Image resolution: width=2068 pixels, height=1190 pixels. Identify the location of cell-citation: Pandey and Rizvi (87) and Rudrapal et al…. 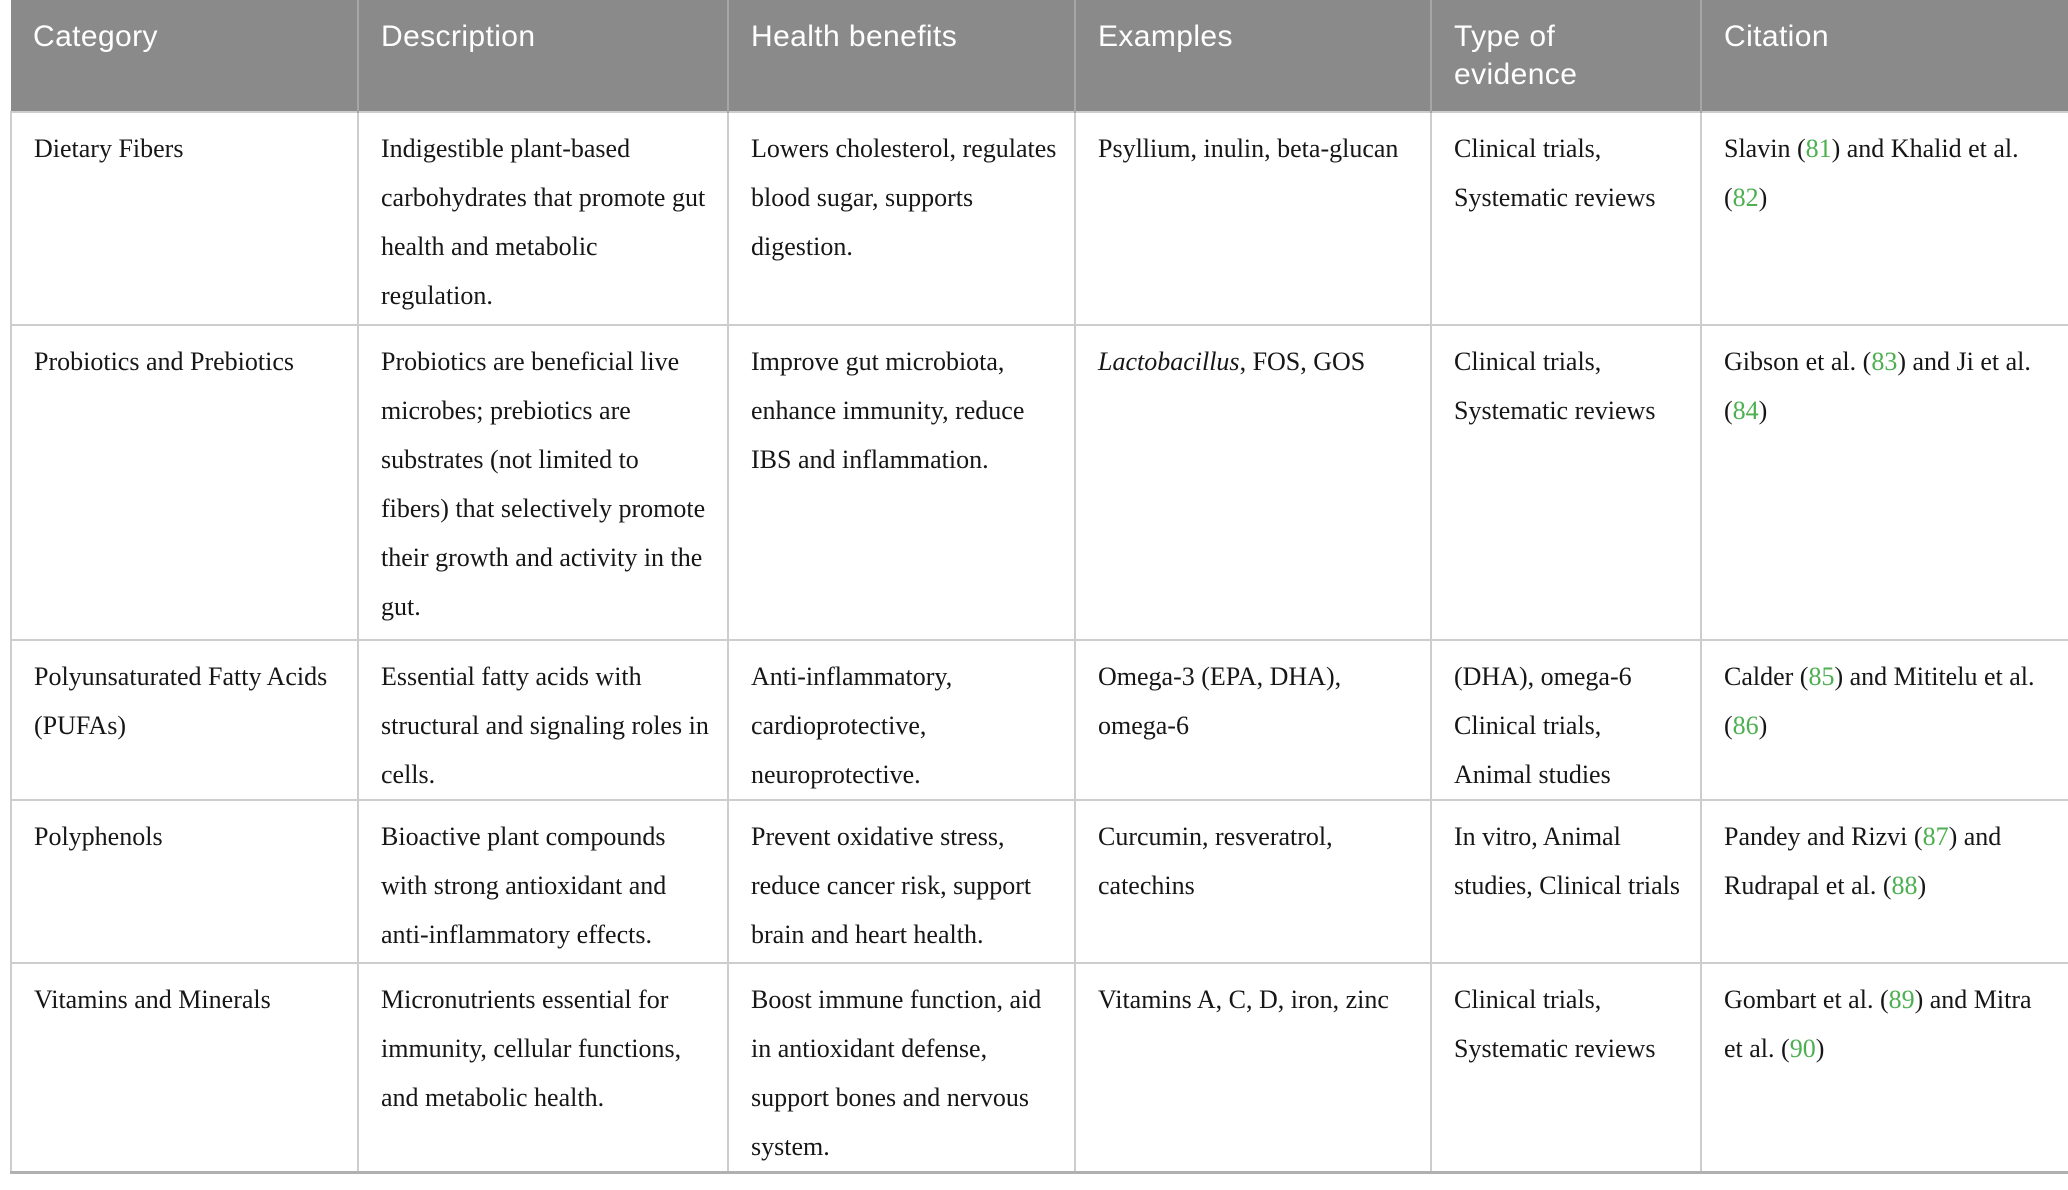
(1884, 881).